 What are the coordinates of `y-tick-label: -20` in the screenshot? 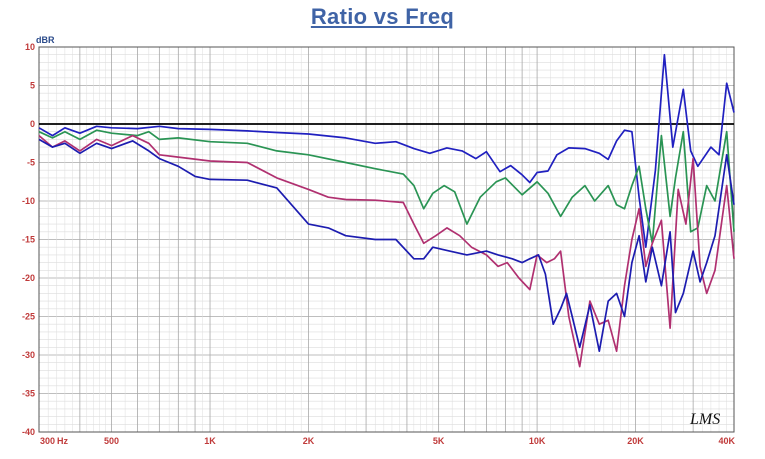 It's located at (28, 278).